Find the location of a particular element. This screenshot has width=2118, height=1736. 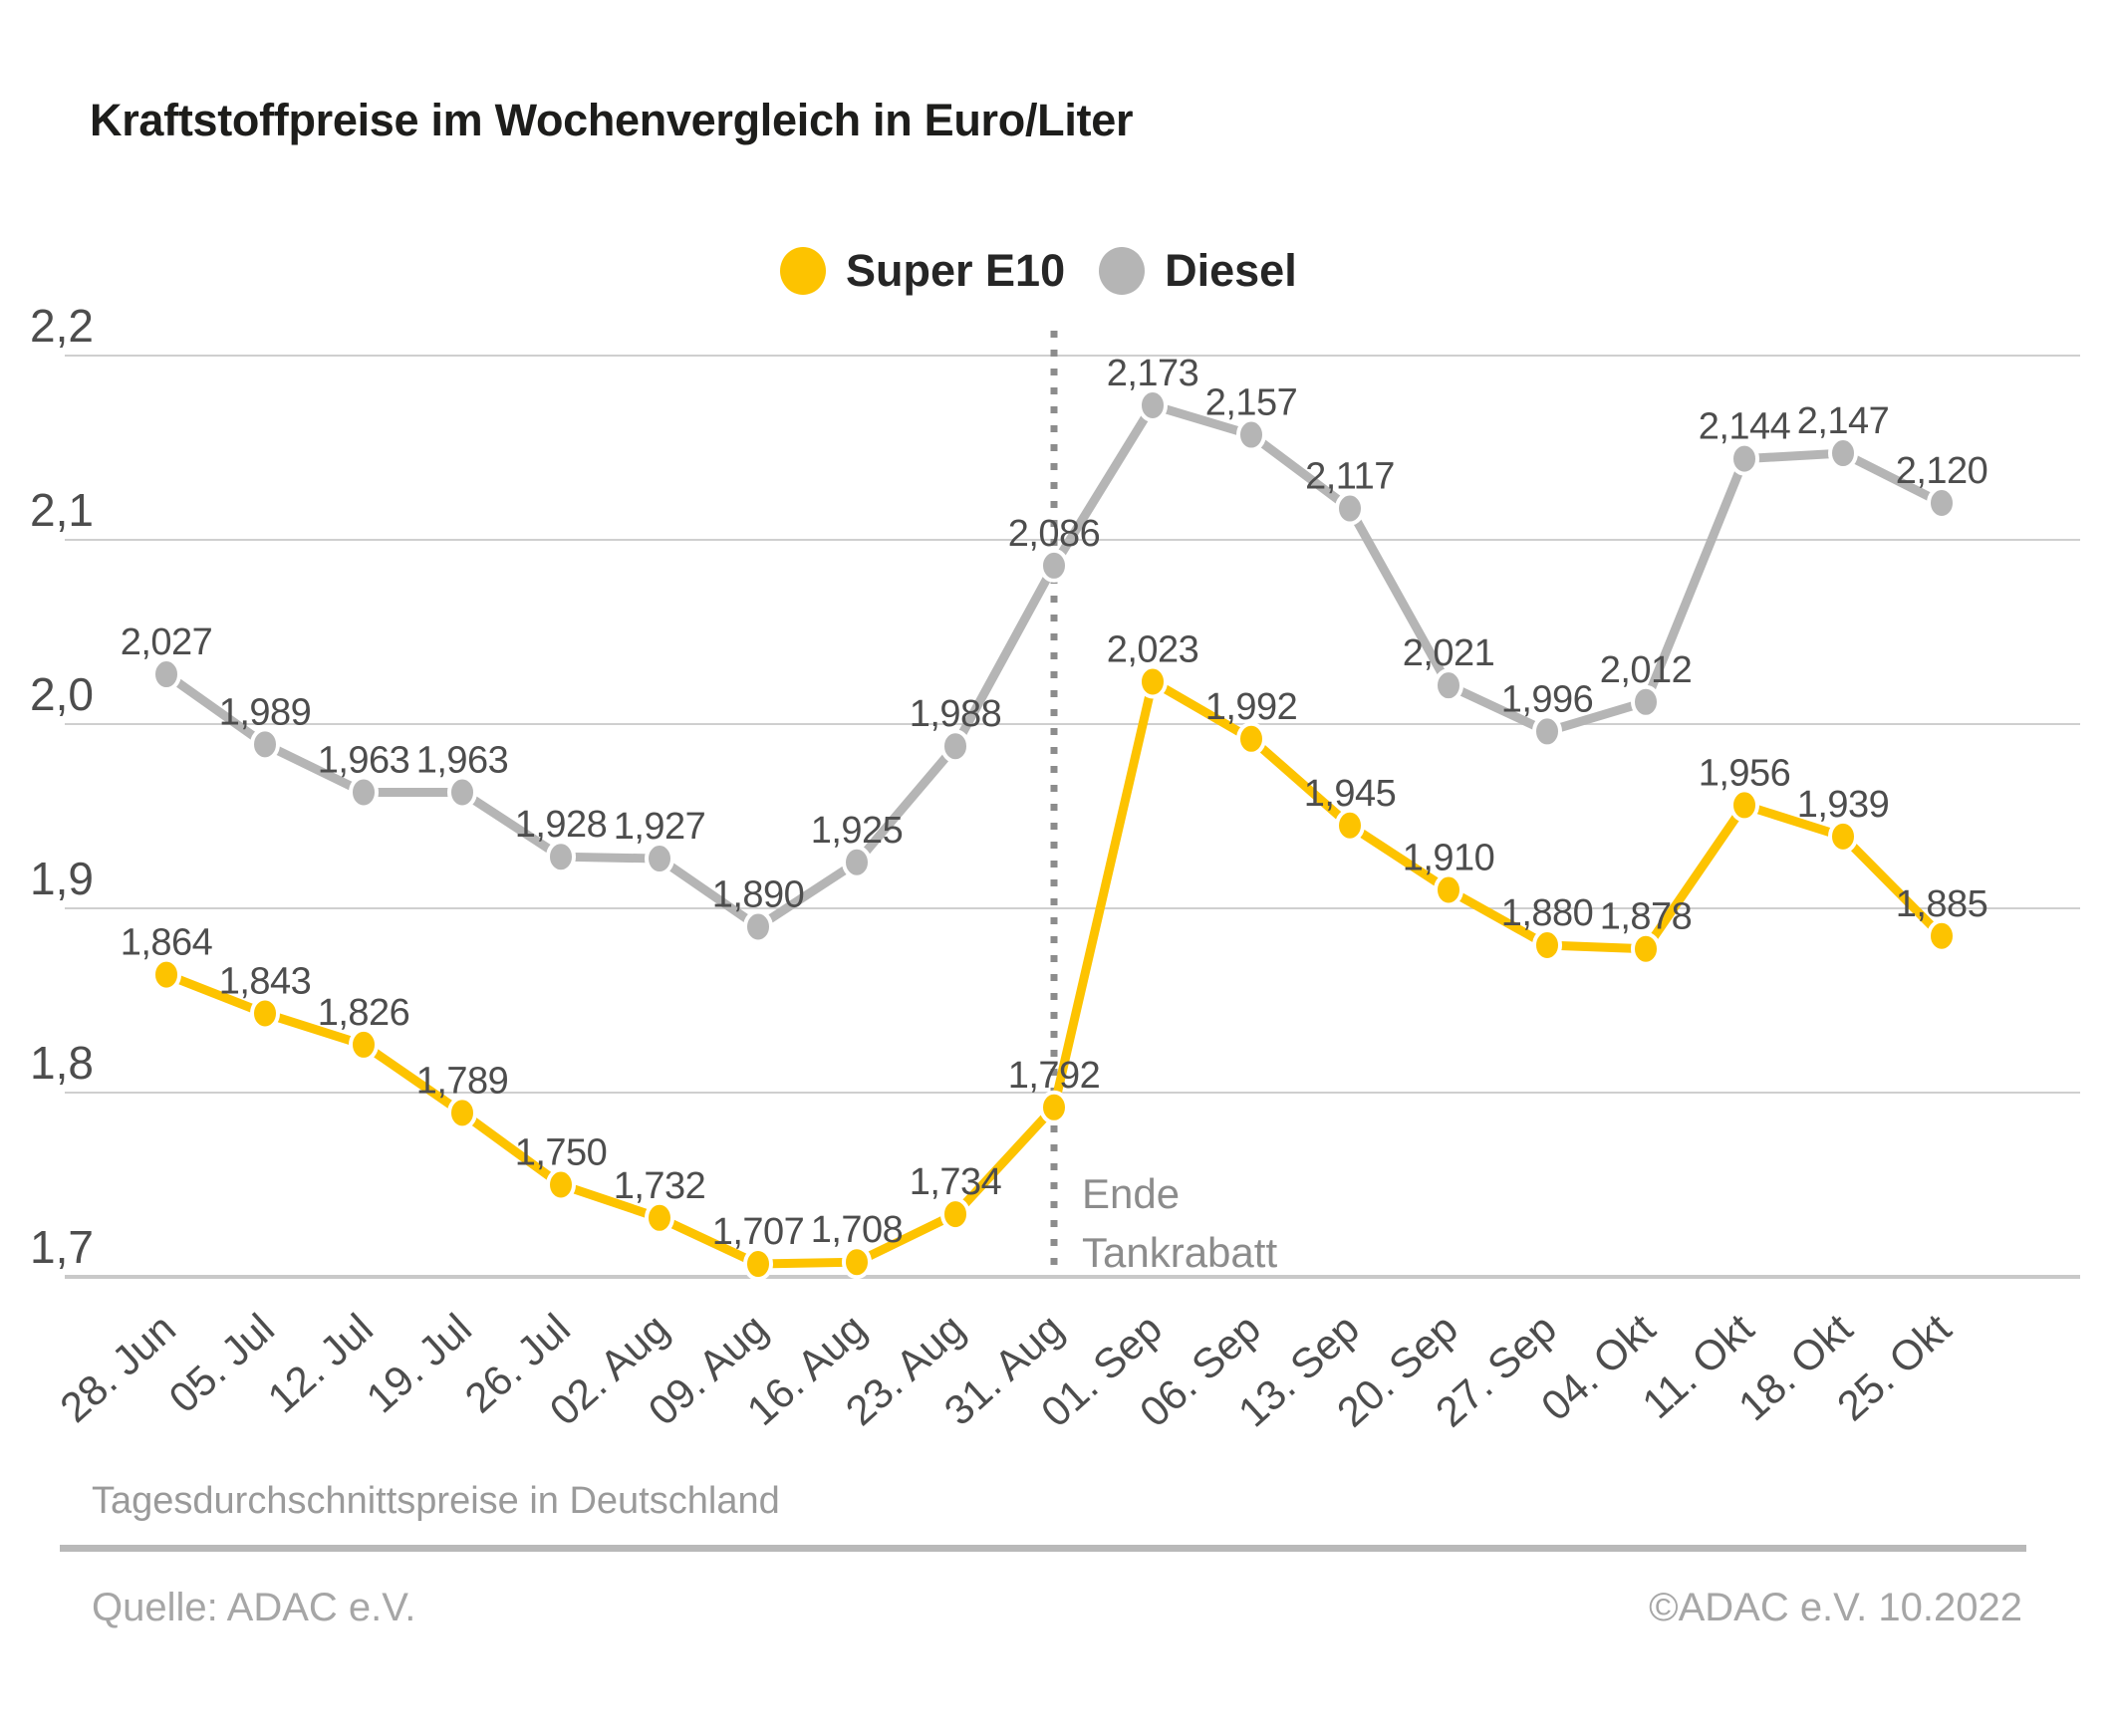

diesel-value-label: 2,027 is located at coordinates (167, 642).